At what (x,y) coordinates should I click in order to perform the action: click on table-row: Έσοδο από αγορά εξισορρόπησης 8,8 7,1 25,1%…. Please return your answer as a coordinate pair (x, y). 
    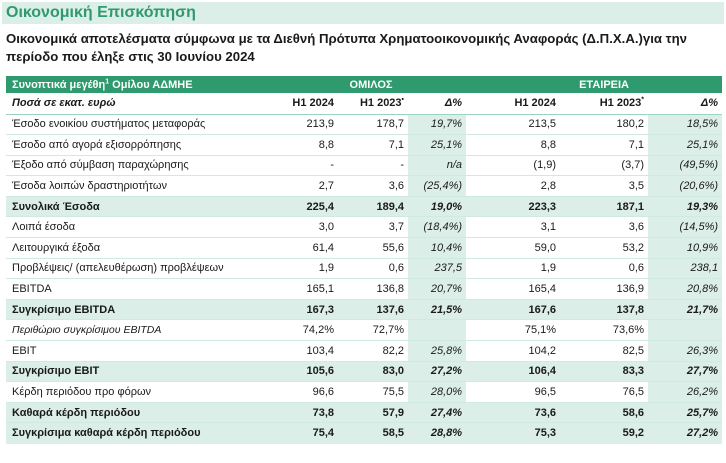
    Looking at the image, I should click on (364, 145).